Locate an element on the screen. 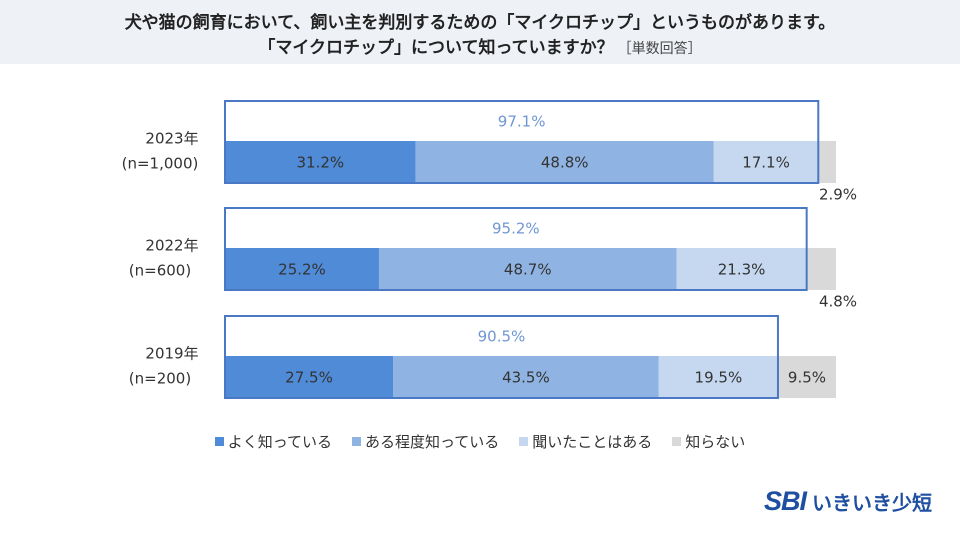 This screenshot has height=540, width=960. brand-logo: SBI いきいき少短 is located at coordinates (848, 501).